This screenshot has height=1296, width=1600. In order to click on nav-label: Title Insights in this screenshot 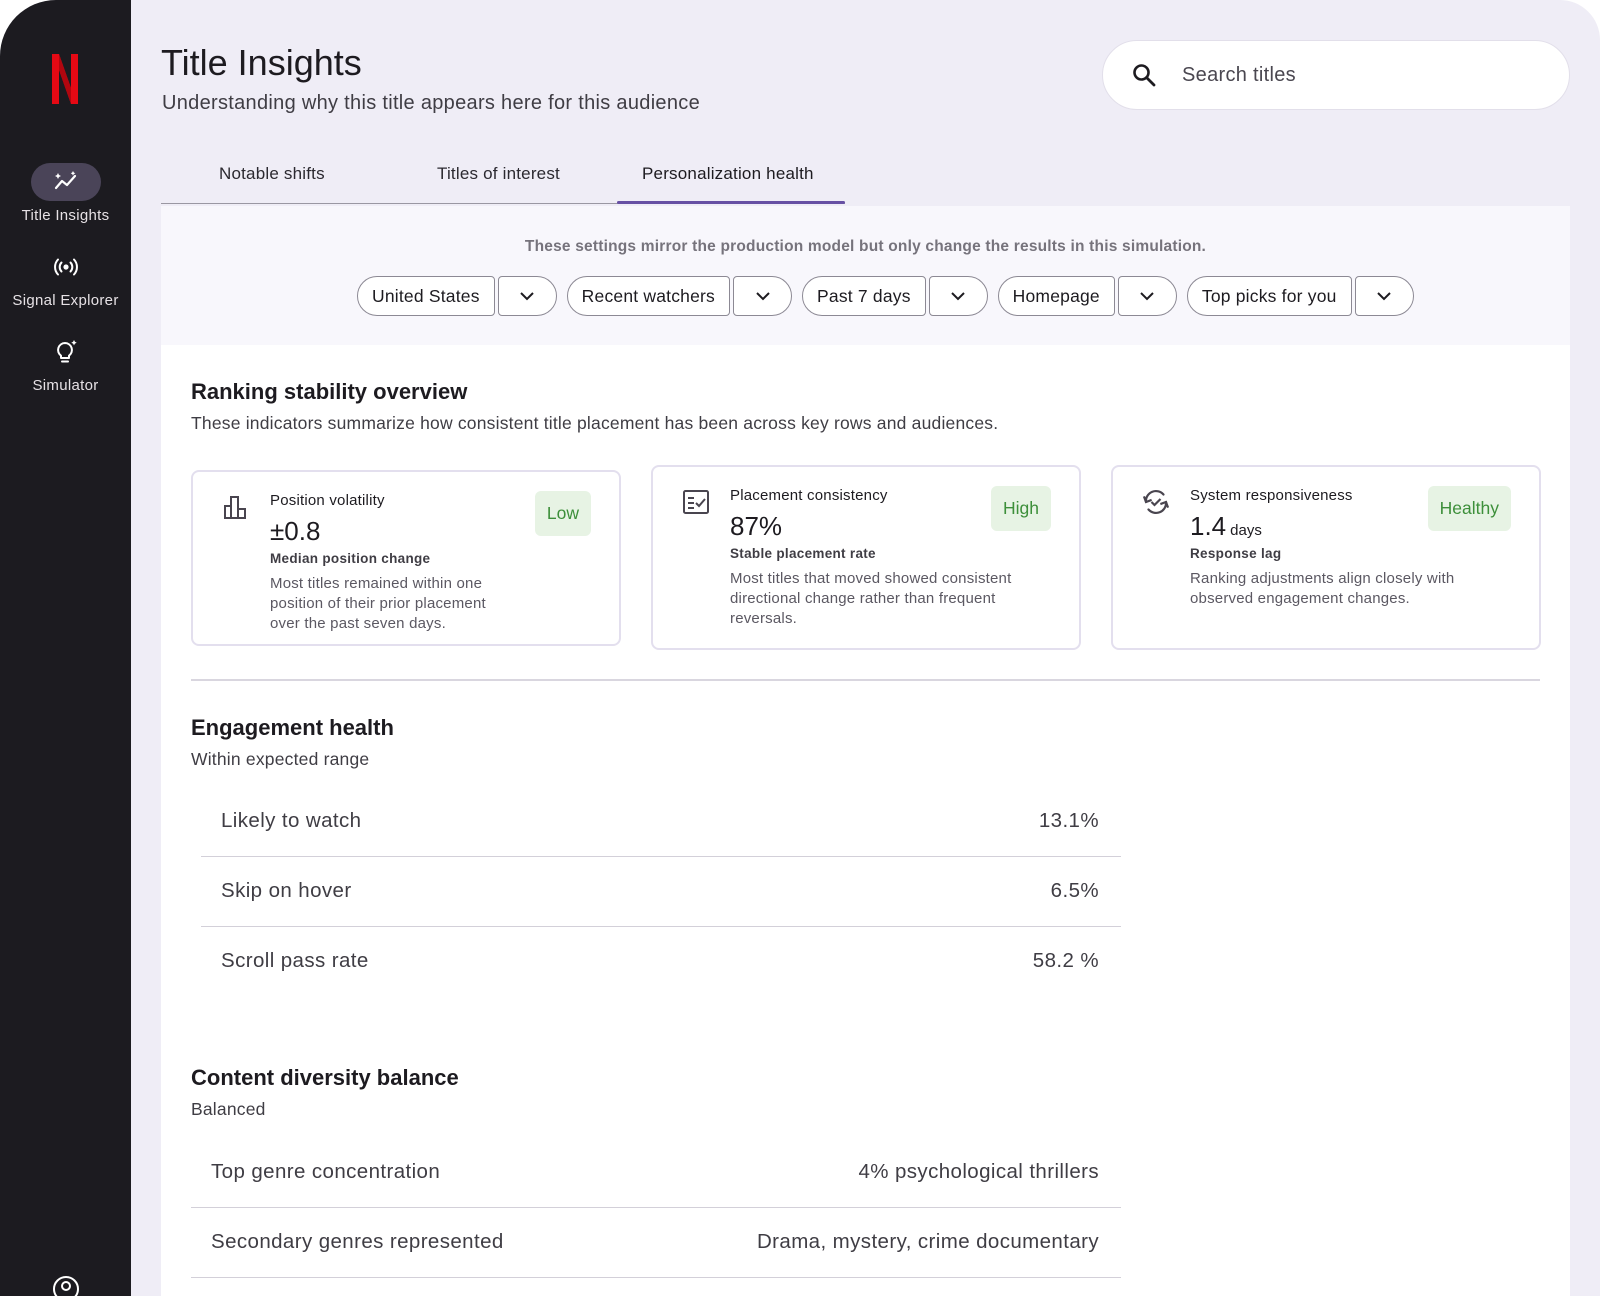, I will do `click(65, 215)`.